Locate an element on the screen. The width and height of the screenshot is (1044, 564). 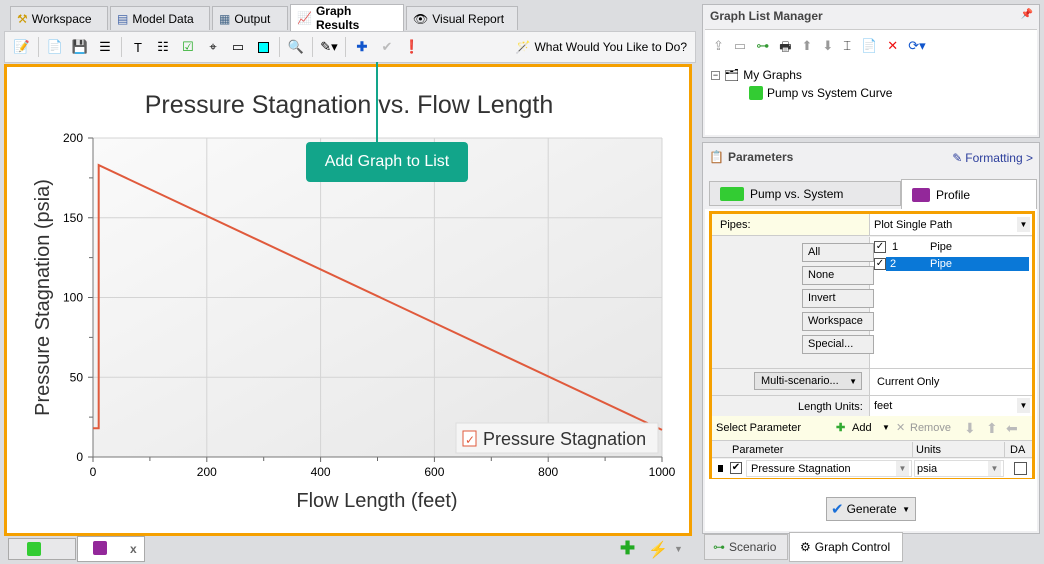
table-icon: ▦ is located at coordinates (225, 18).